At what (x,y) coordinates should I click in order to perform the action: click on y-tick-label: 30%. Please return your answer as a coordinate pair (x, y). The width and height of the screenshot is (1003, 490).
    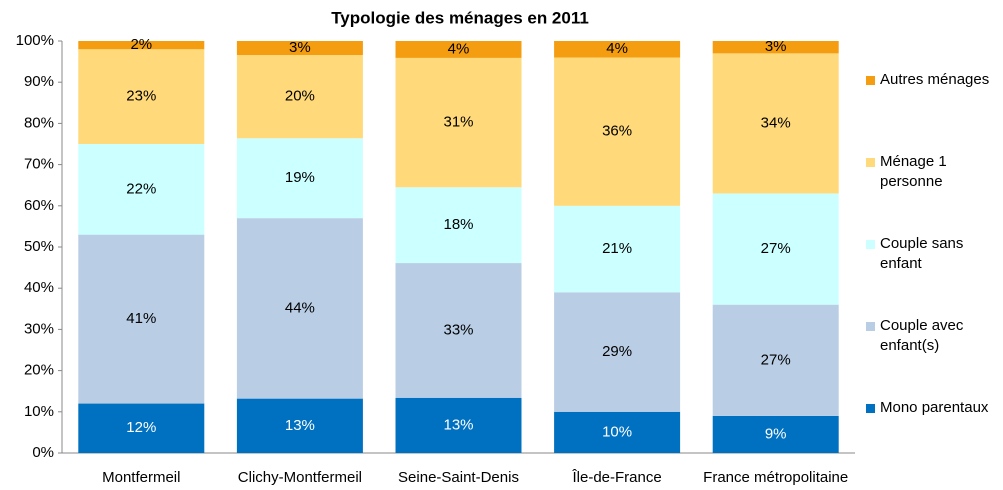
    Looking at the image, I should click on (39, 328).